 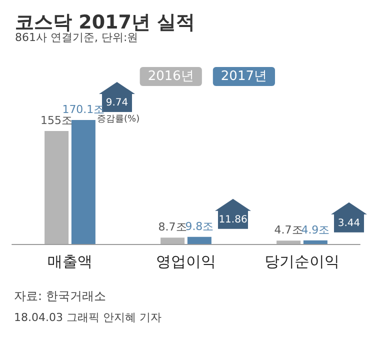 What do you see at coordinates (105, 23) in the screenshot?
I see `chart-title: 코스닥 2017년 실적` at bounding box center [105, 23].